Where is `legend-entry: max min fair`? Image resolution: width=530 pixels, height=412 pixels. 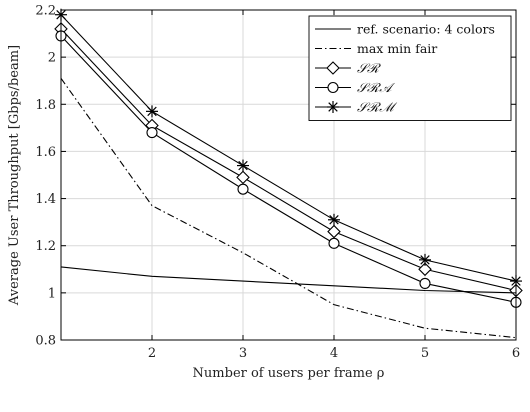
legend-entry: max min fair is located at coordinates (376, 48).